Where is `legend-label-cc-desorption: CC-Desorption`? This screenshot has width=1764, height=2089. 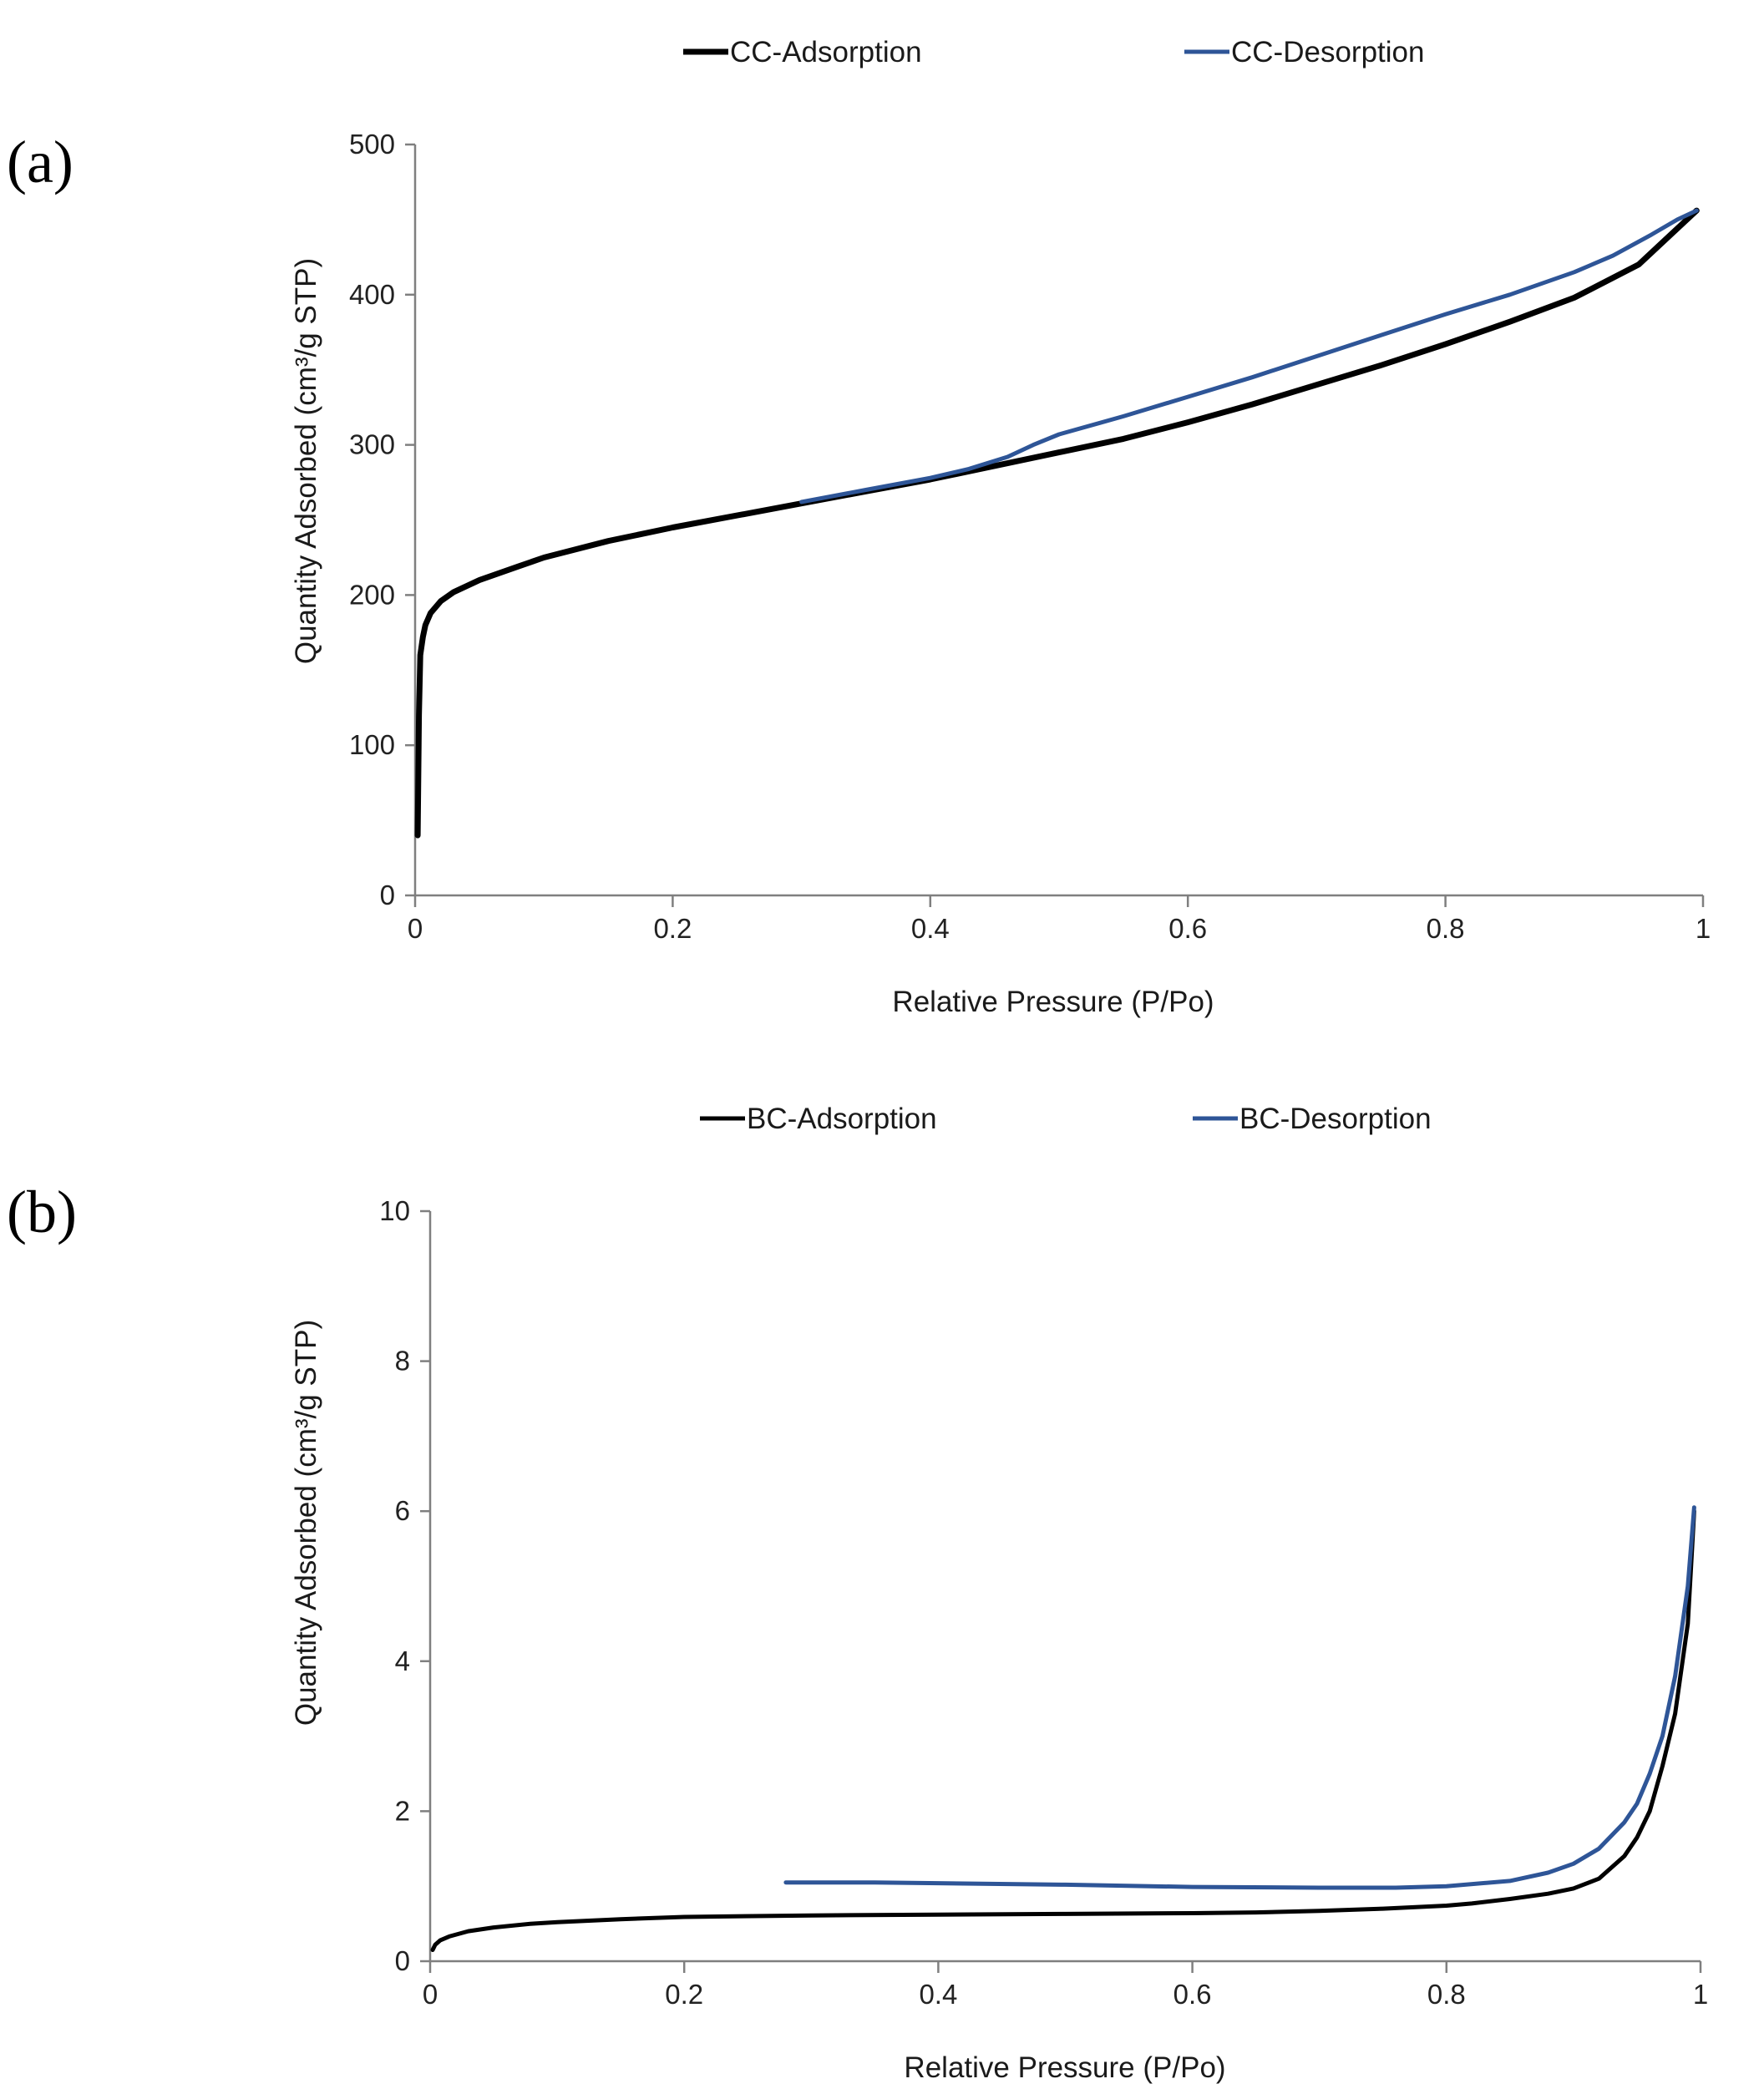 legend-label-cc-desorption: CC-Desorption is located at coordinates (1327, 52).